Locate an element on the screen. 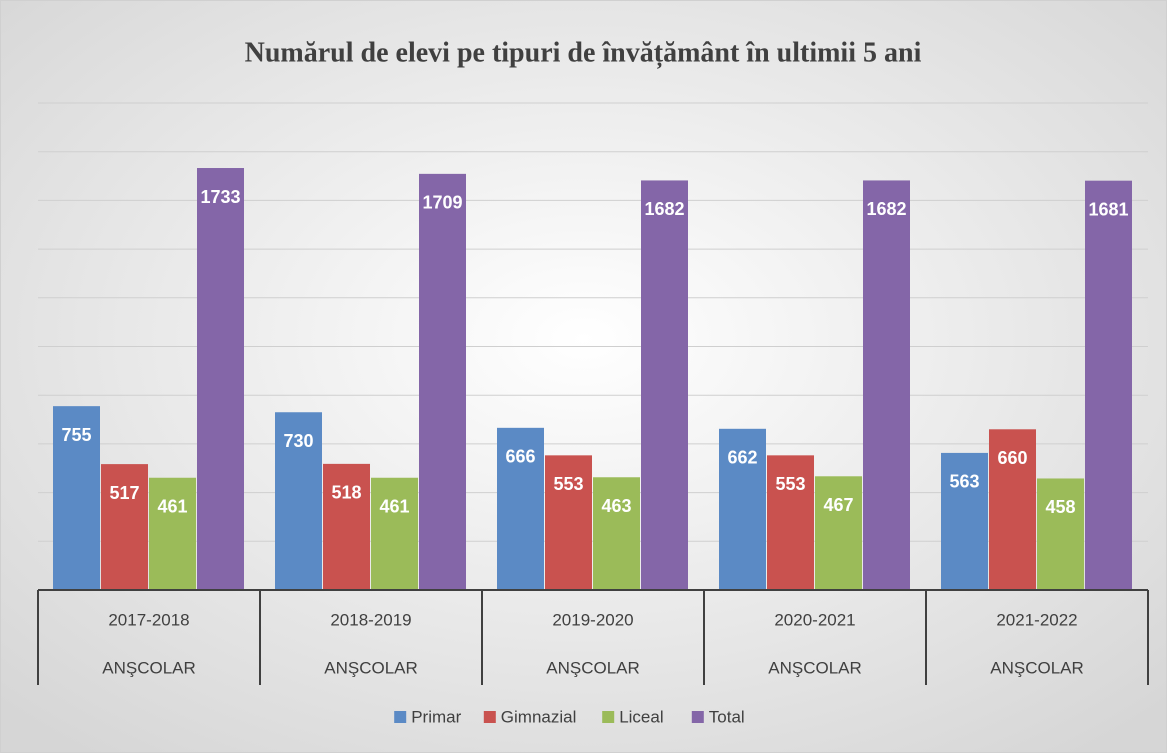 This screenshot has height=753, width=1167. legend-label: Total is located at coordinates (727, 716).